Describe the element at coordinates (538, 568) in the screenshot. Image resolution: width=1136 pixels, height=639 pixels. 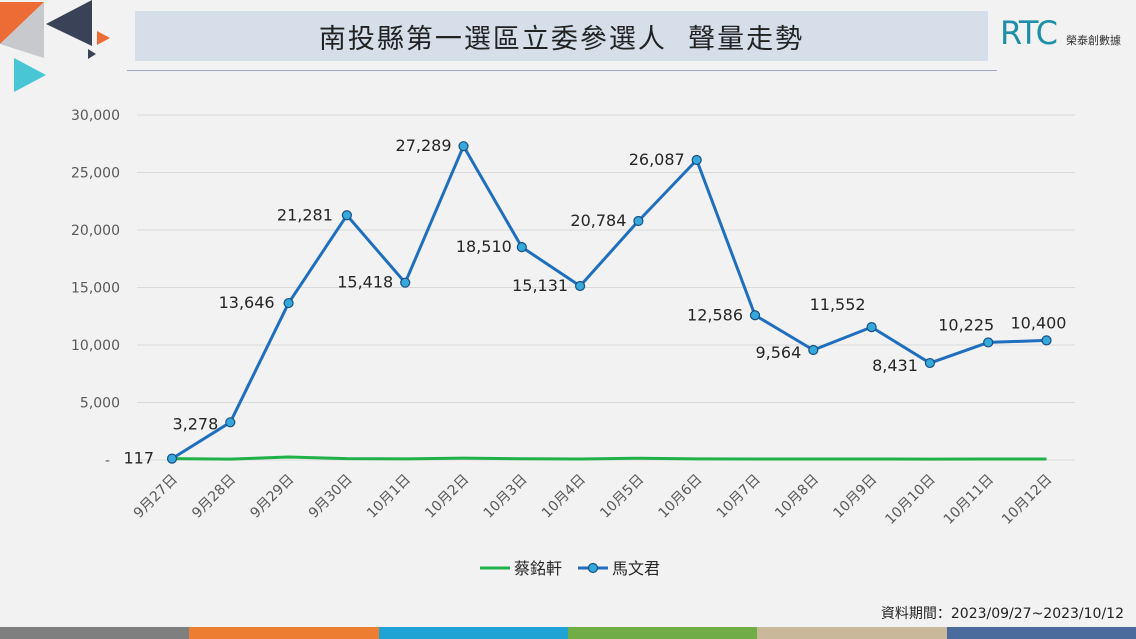
I see `legend-label: 蔡銘軒` at that location.